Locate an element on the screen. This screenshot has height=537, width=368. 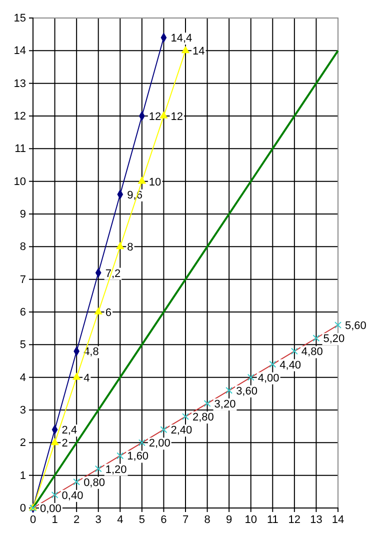
data-label: 1,20 is located at coordinates (116, 470).